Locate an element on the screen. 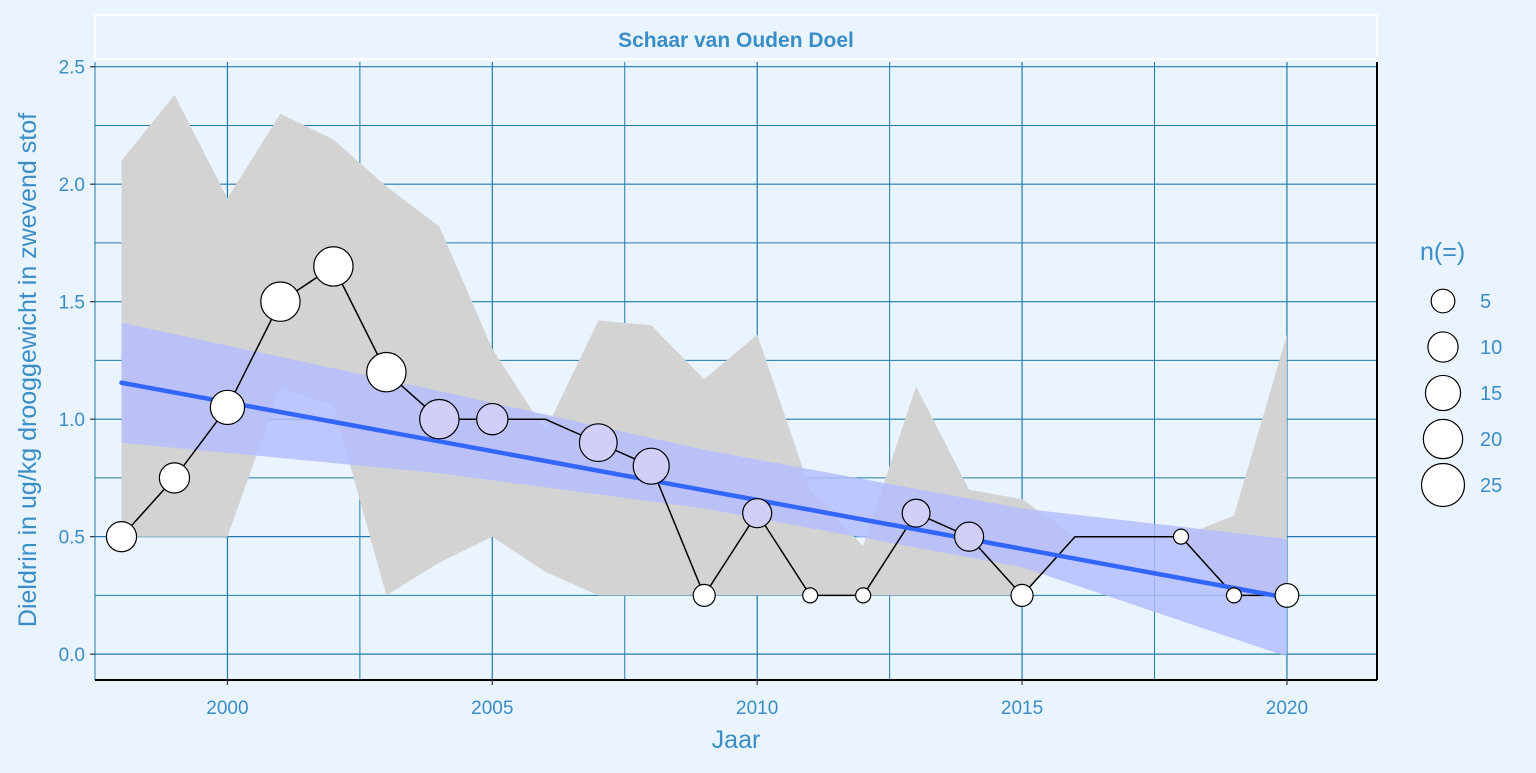 The image size is (1536, 773). y-tick-label: 2.0 is located at coordinates (72, 185).